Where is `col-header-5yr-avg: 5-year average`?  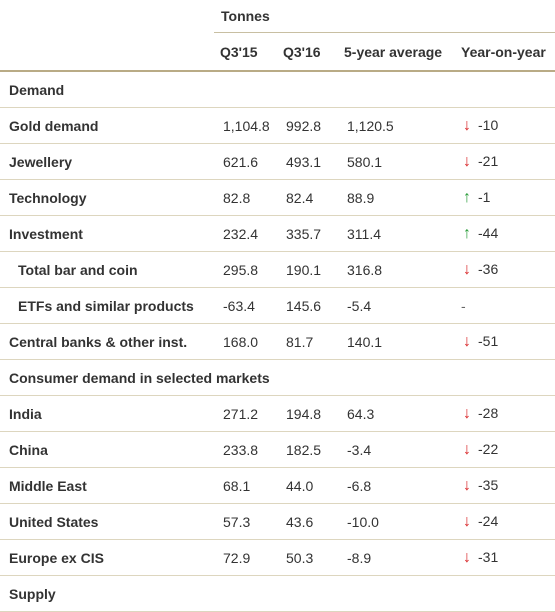
col-header-5yr-avg: 5-year average is located at coordinates (396, 52).